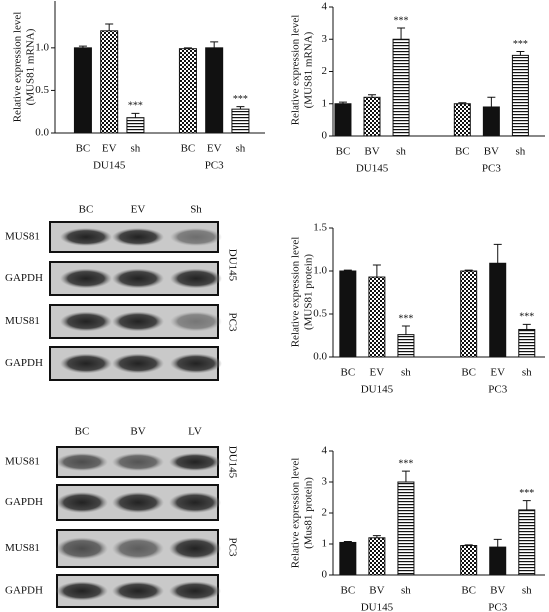 The width and height of the screenshot is (549, 612). What do you see at coordinates (232, 322) in the screenshot?
I see `cell-line-label: PC3` at bounding box center [232, 322].